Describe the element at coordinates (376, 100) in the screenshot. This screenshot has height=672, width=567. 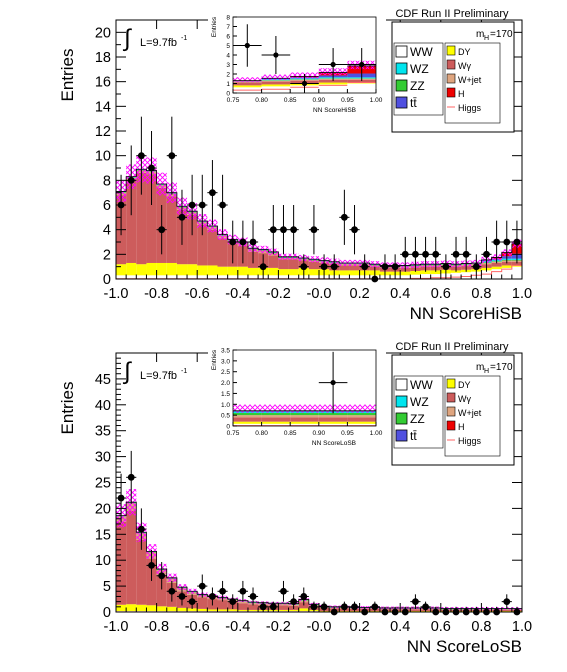
I see `inset-x-tick-label: 1.00` at that location.